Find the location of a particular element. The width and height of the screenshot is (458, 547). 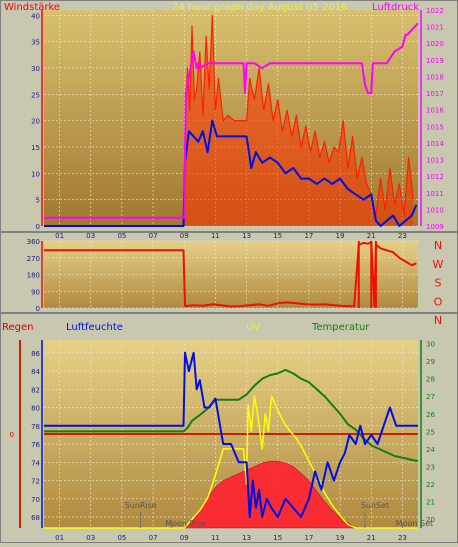

moonrise-label: Moon Rise is located at coordinates (185, 523).